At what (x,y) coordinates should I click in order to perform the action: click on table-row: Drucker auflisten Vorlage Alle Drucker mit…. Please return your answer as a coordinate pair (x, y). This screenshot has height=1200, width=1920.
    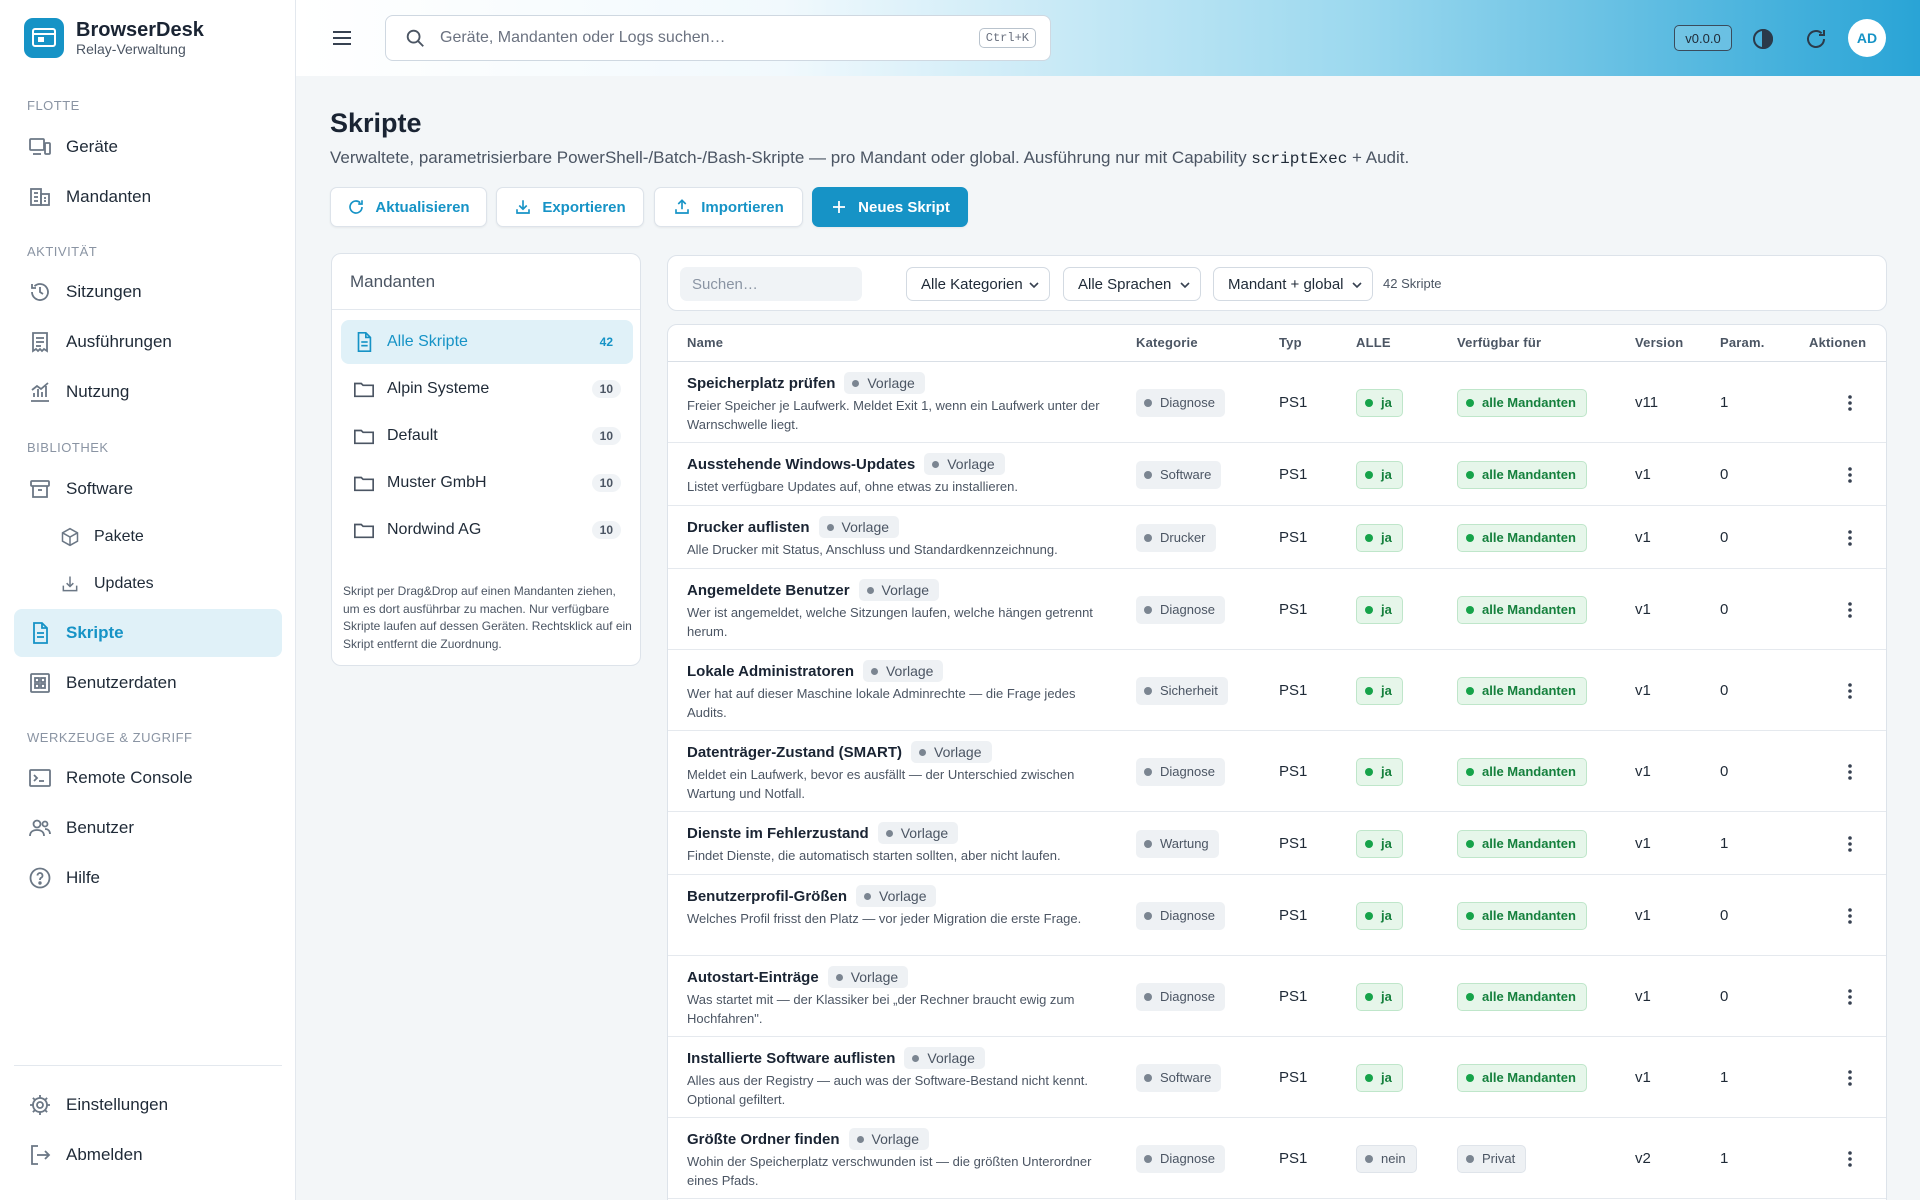
    Looking at the image, I should click on (1277, 537).